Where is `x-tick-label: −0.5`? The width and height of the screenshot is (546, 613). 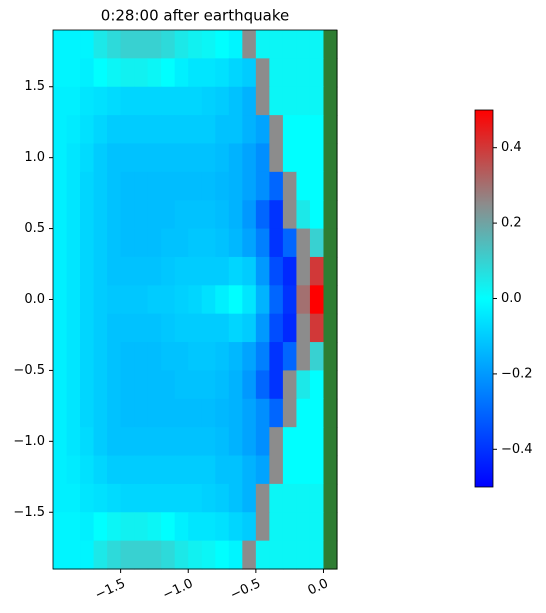 x-tick-label: −0.5 is located at coordinates (245, 589).